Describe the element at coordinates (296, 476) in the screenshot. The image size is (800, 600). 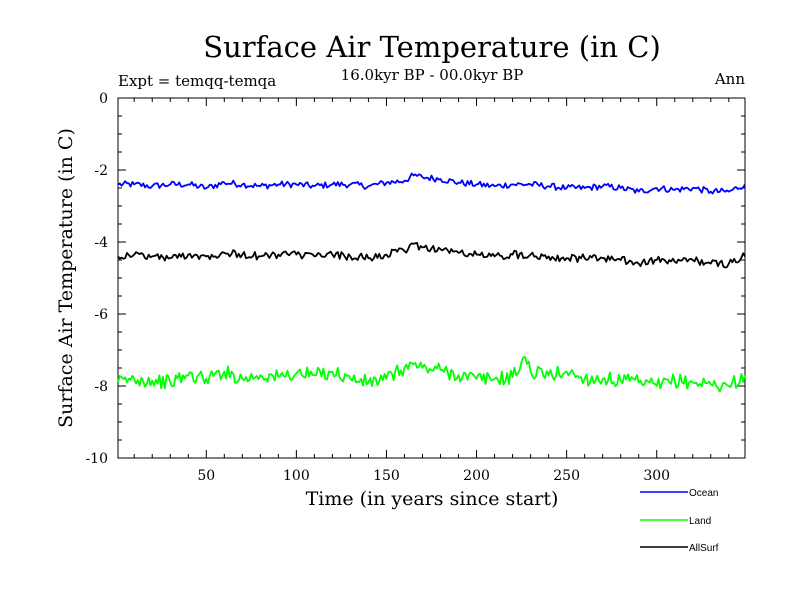
I see `x-tick-label: 100` at that location.